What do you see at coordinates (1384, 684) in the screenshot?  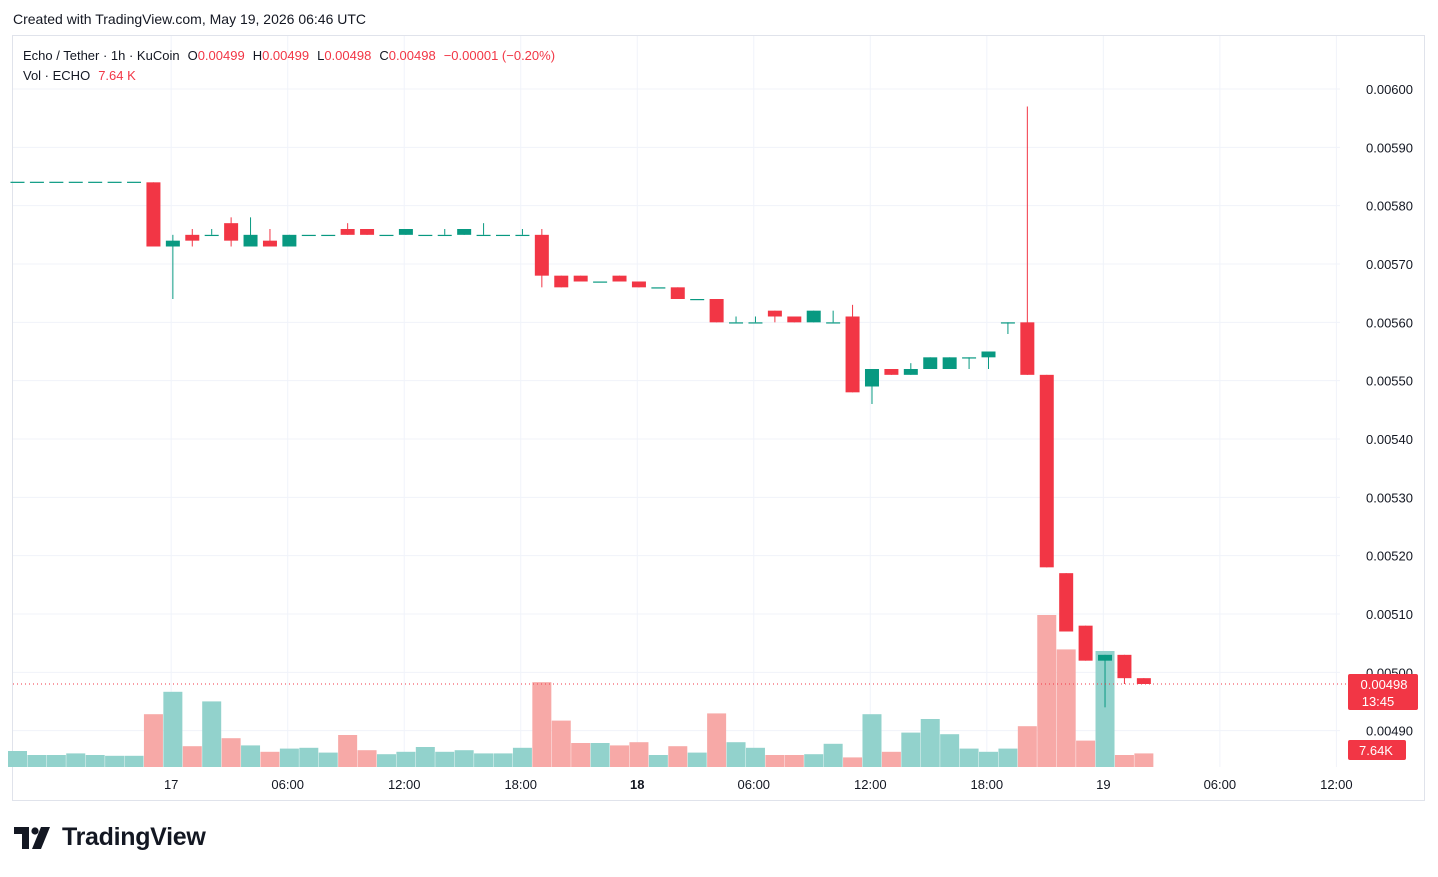 I see `last-price-label: 0.00498` at bounding box center [1384, 684].